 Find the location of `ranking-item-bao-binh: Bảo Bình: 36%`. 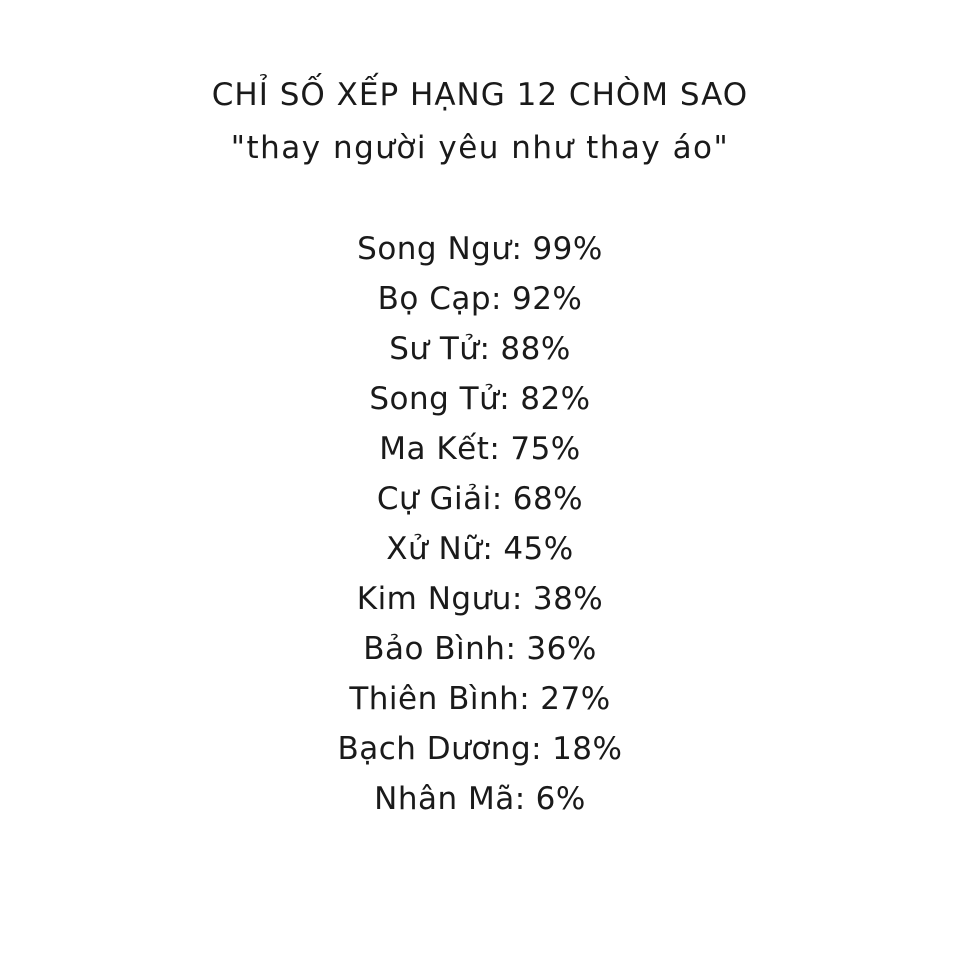

ranking-item-bao-binh: Bảo Bình: 36% is located at coordinates (480, 649).